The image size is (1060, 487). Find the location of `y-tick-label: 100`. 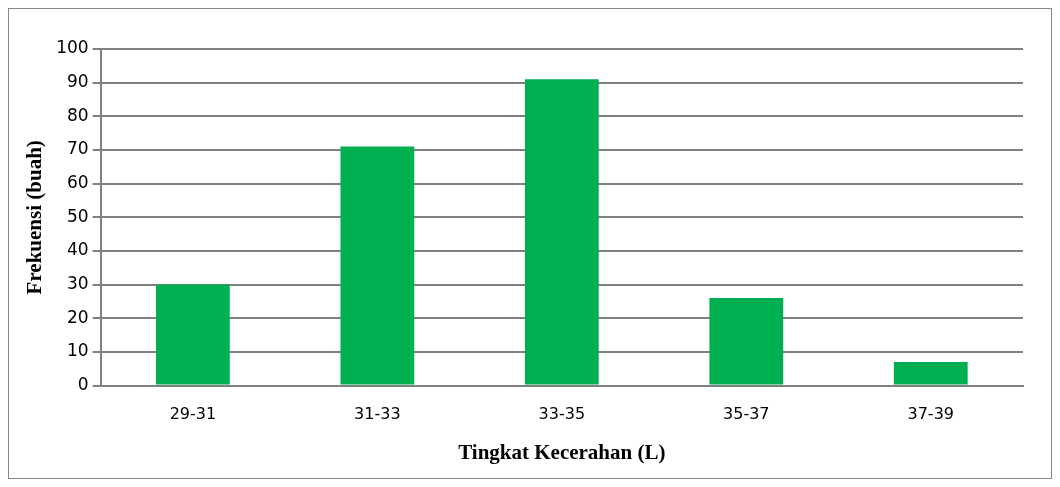

y-tick-label: 100 is located at coordinates (72, 47).